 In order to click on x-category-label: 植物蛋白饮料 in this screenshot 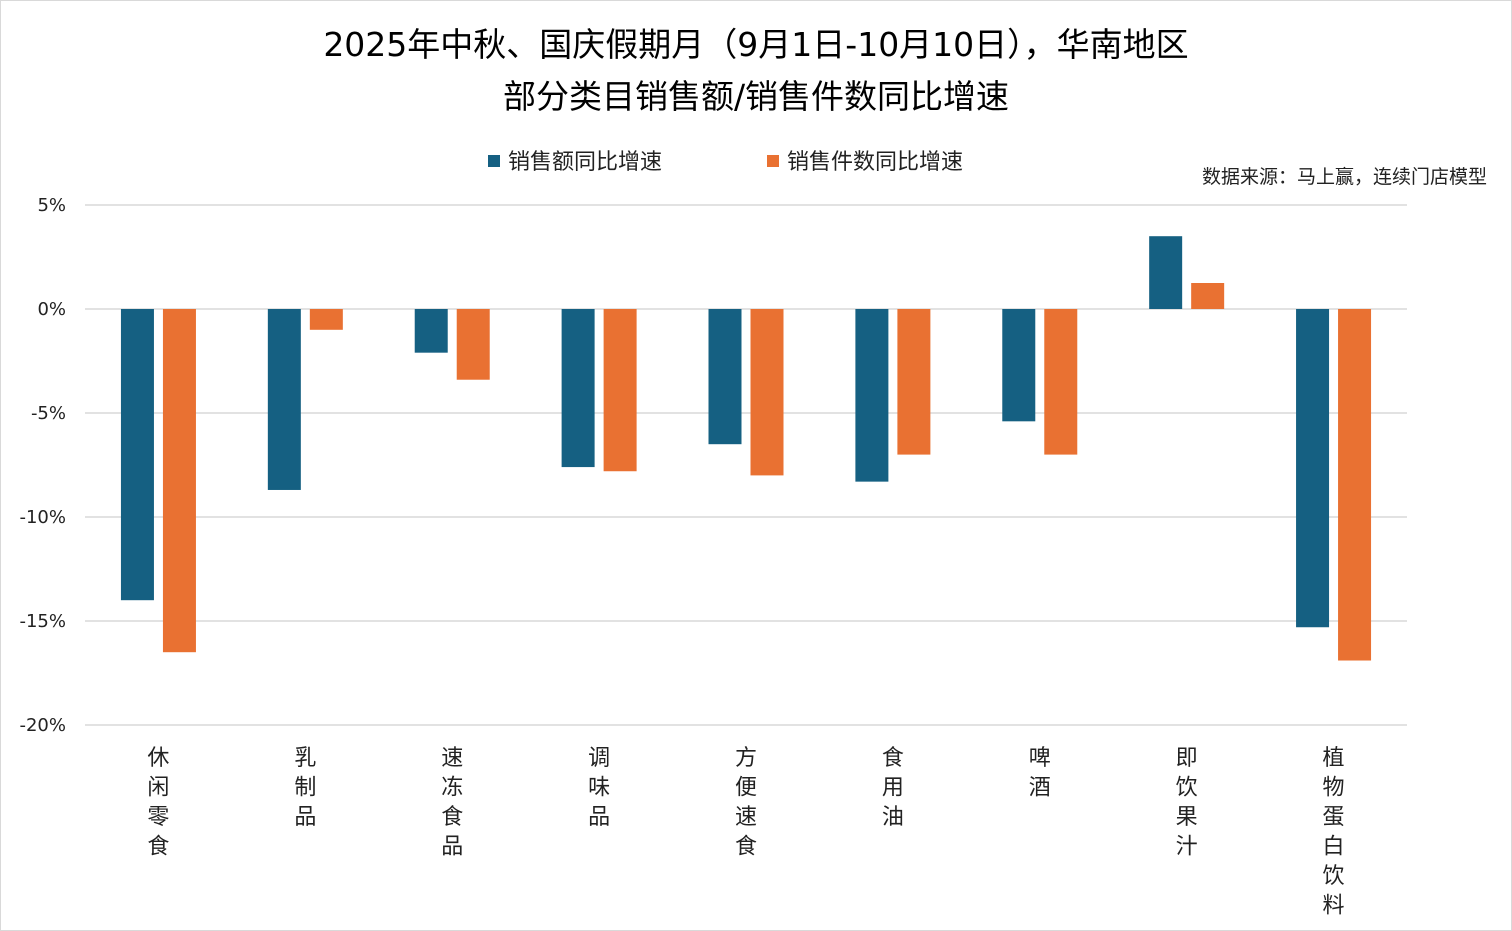, I will do `click(1334, 832)`.